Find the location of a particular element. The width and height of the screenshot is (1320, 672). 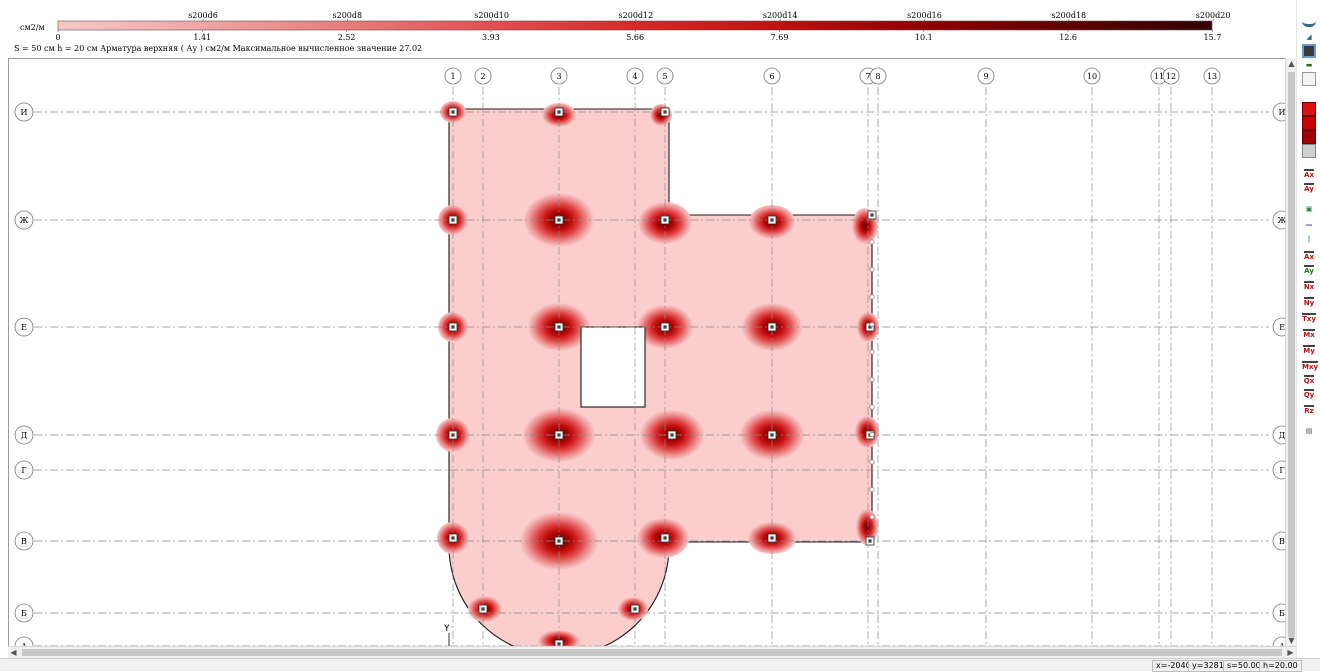

column-axis-label: 13 is located at coordinates (1212, 76).